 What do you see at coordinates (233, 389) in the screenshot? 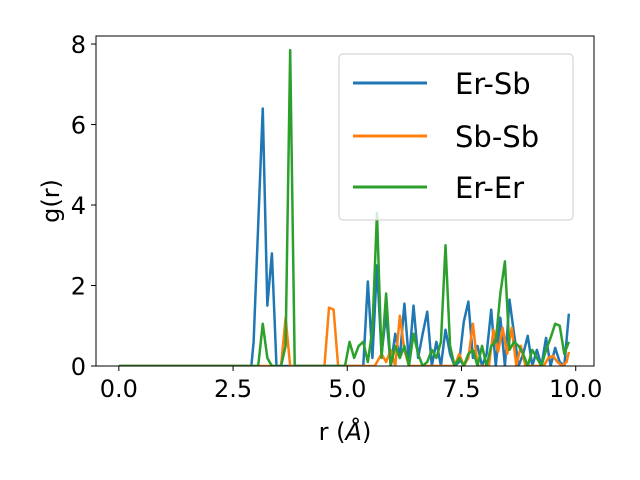
I see `x-tick-label: 2.5` at bounding box center [233, 389].